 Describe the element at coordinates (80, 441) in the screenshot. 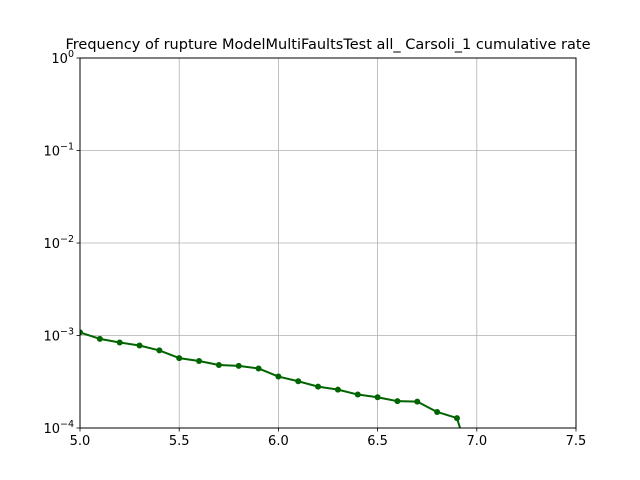

I see `x-tick-label: 5.0` at that location.